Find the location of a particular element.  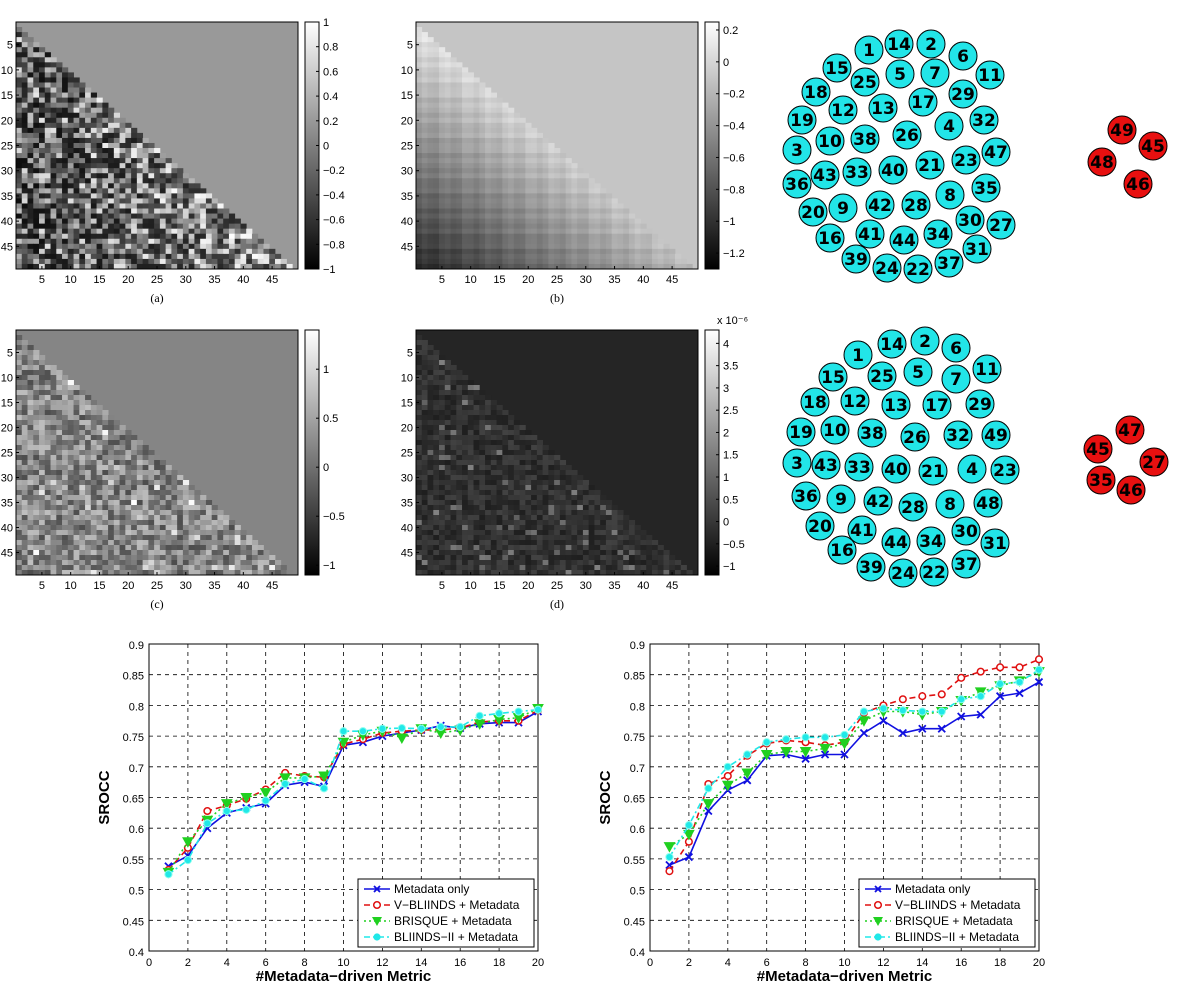

x-tick-label: 20 is located at coordinates (128, 280).